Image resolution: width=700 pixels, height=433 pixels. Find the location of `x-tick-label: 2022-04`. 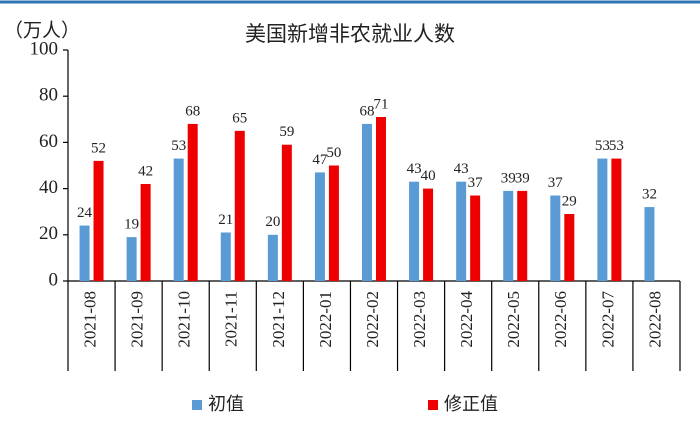

x-tick-label: 2022-04 is located at coordinates (466, 319).